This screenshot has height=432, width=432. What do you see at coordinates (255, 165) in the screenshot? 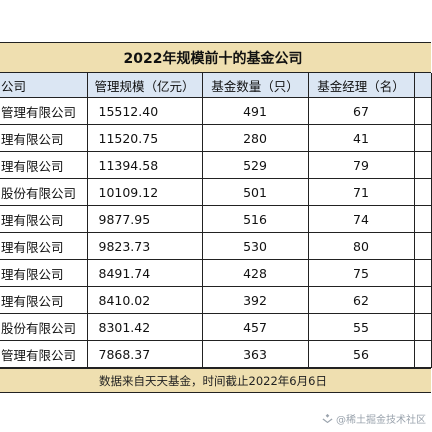
I see `fund-count-cell: 529` at bounding box center [255, 165].